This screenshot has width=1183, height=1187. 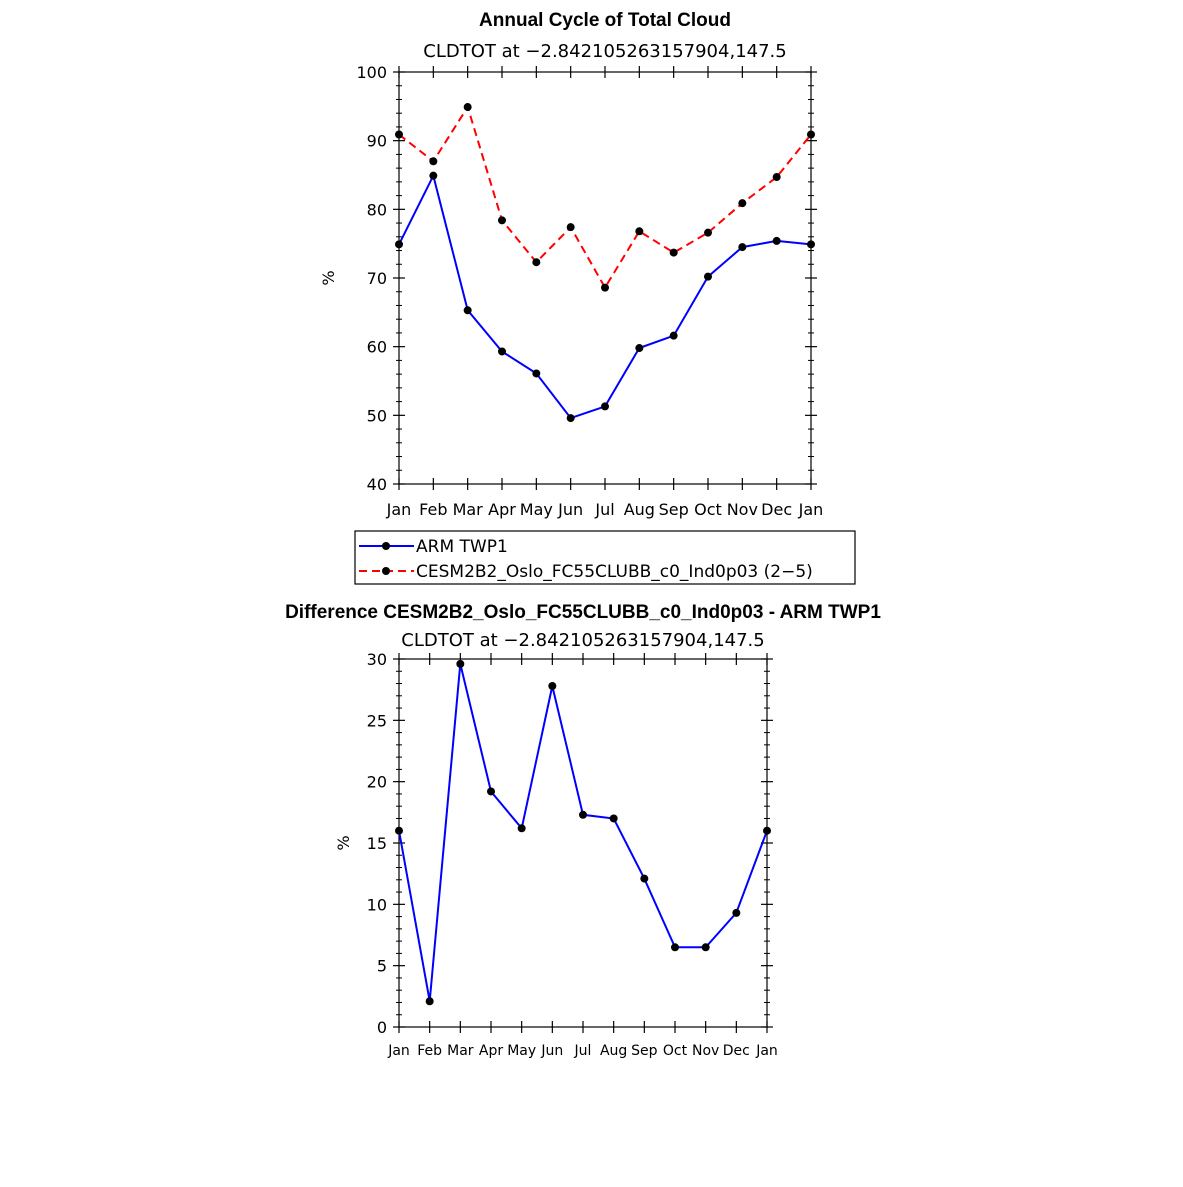 What do you see at coordinates (377, 484) in the screenshot?
I see `y-tick-label: 40` at bounding box center [377, 484].